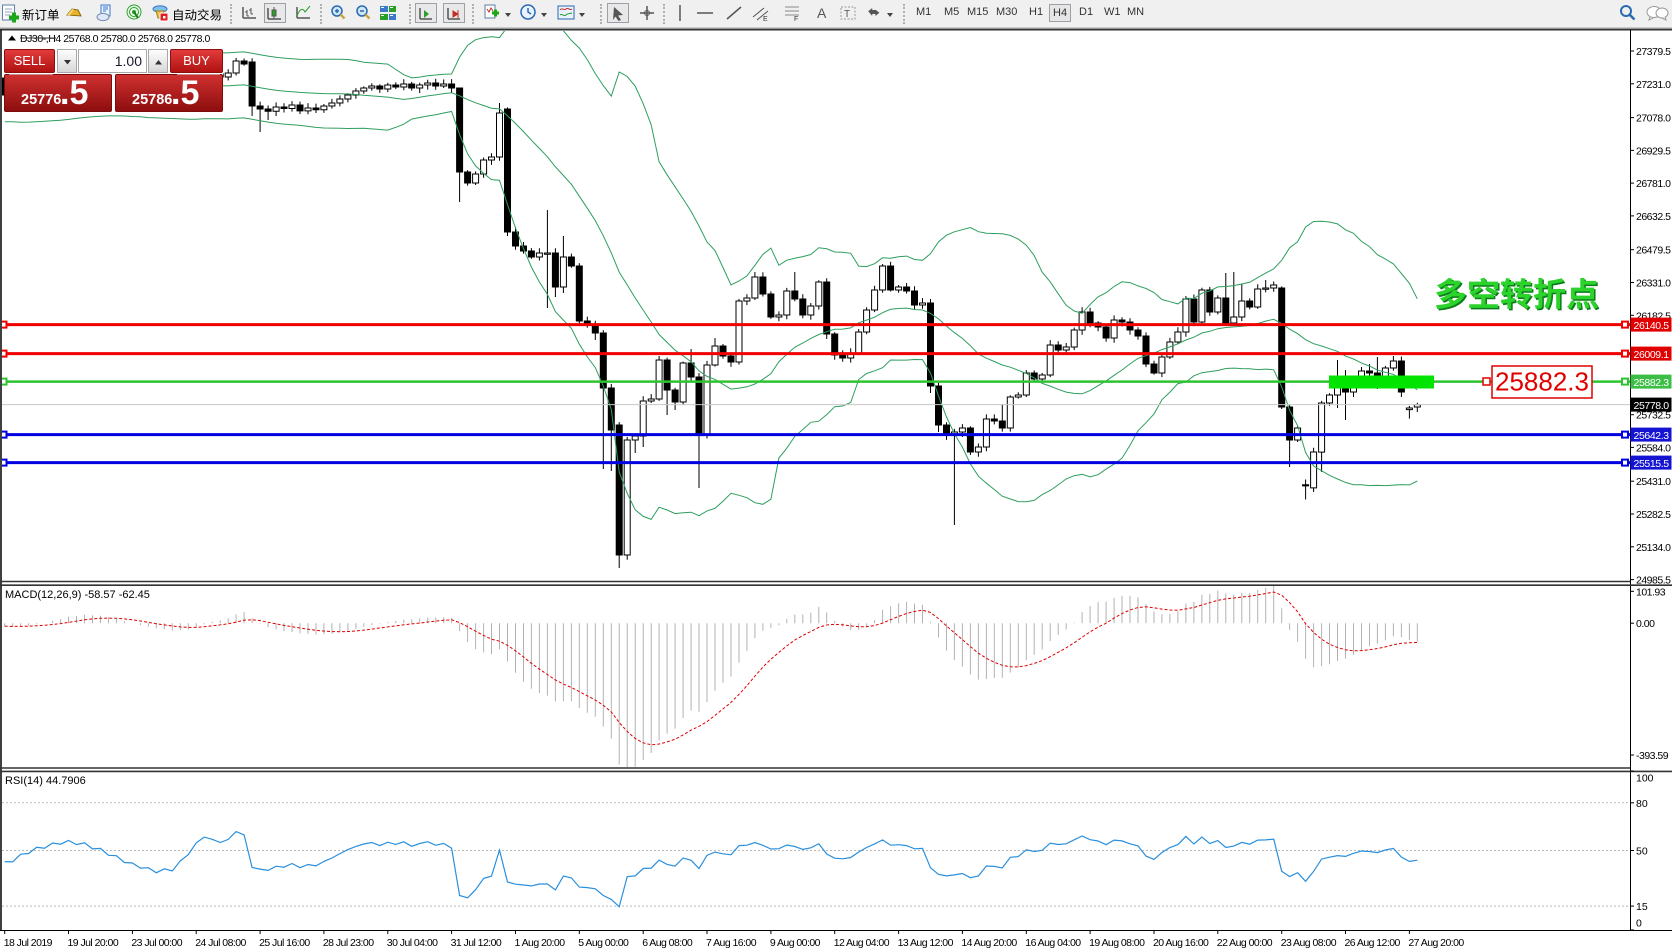 Image resolution: width=1672 pixels, height=950 pixels. Describe the element at coordinates (284, 943) in the screenshot. I see `svg-text: 25 Jul 16:00` at that location.